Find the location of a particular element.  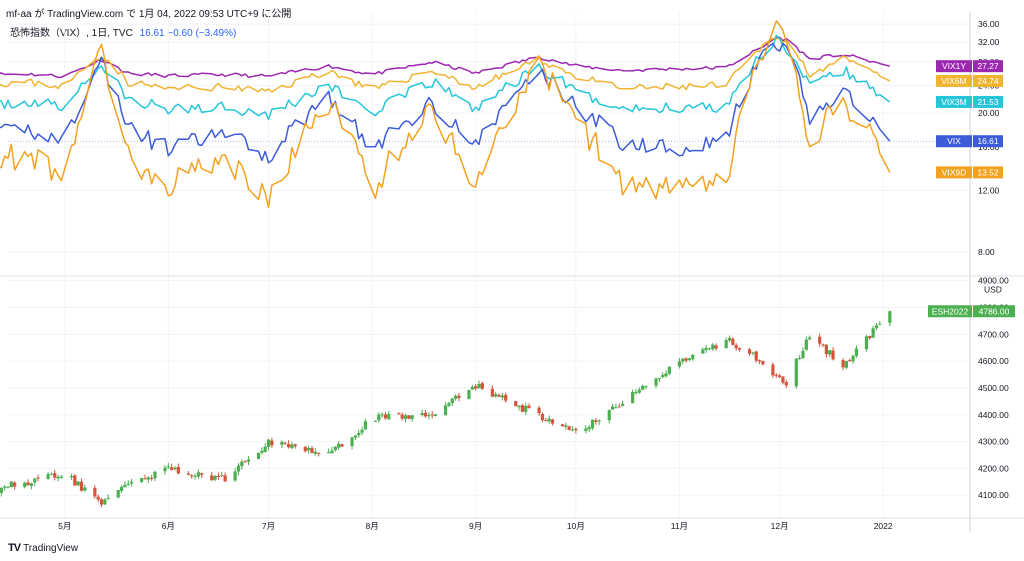

tag-name-esh2022 is located at coordinates (950, 311).